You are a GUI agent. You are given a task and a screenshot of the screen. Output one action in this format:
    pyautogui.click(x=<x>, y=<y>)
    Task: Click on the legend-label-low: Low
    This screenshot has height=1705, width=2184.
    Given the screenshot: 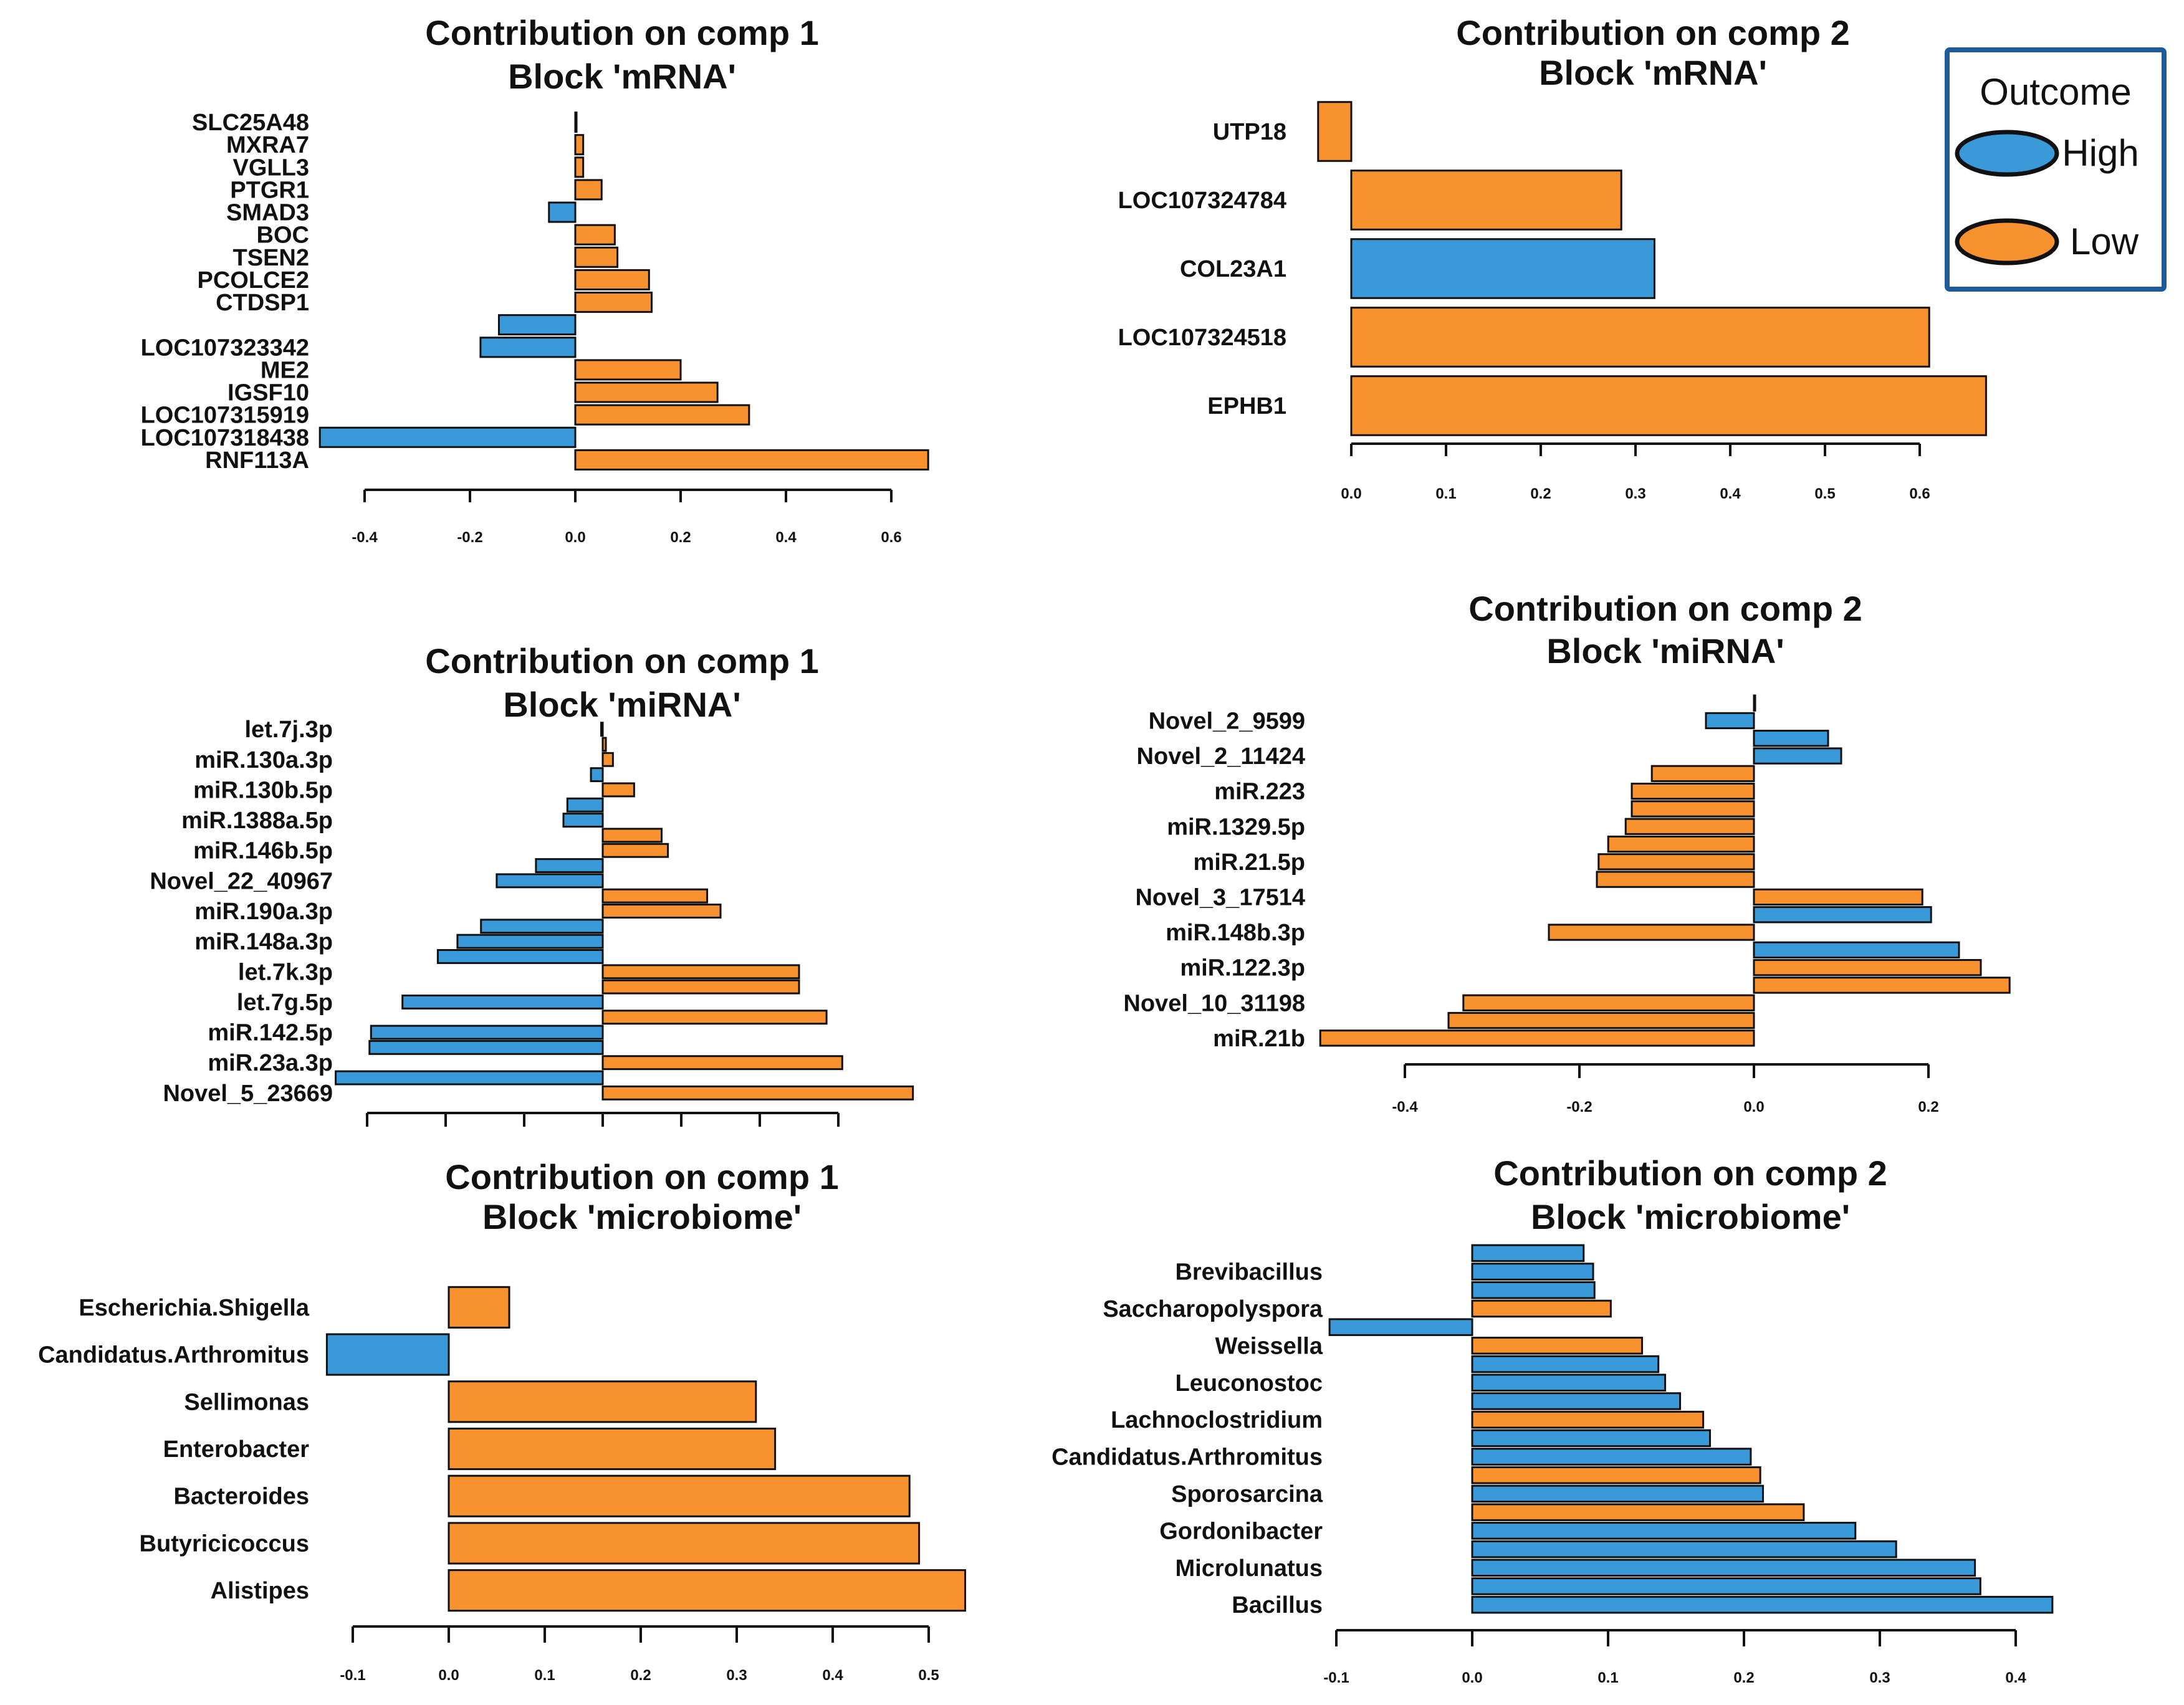 What is the action you would take?
    pyautogui.click(x=2105, y=241)
    